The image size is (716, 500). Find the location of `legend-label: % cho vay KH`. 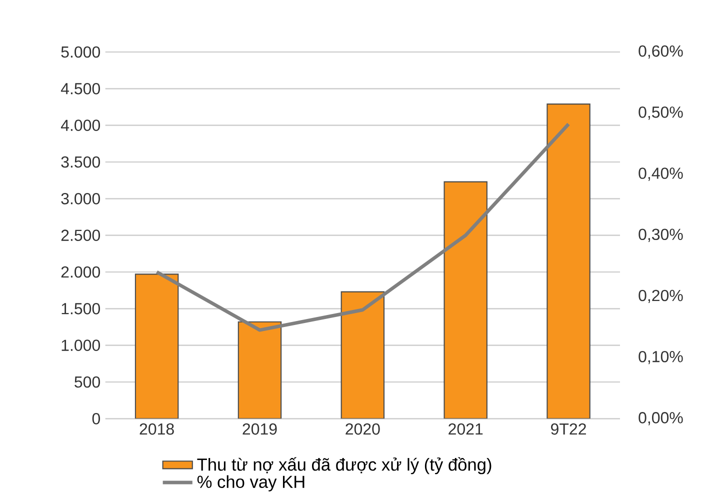

legend-label: % cho vay KH is located at coordinates (250, 483).